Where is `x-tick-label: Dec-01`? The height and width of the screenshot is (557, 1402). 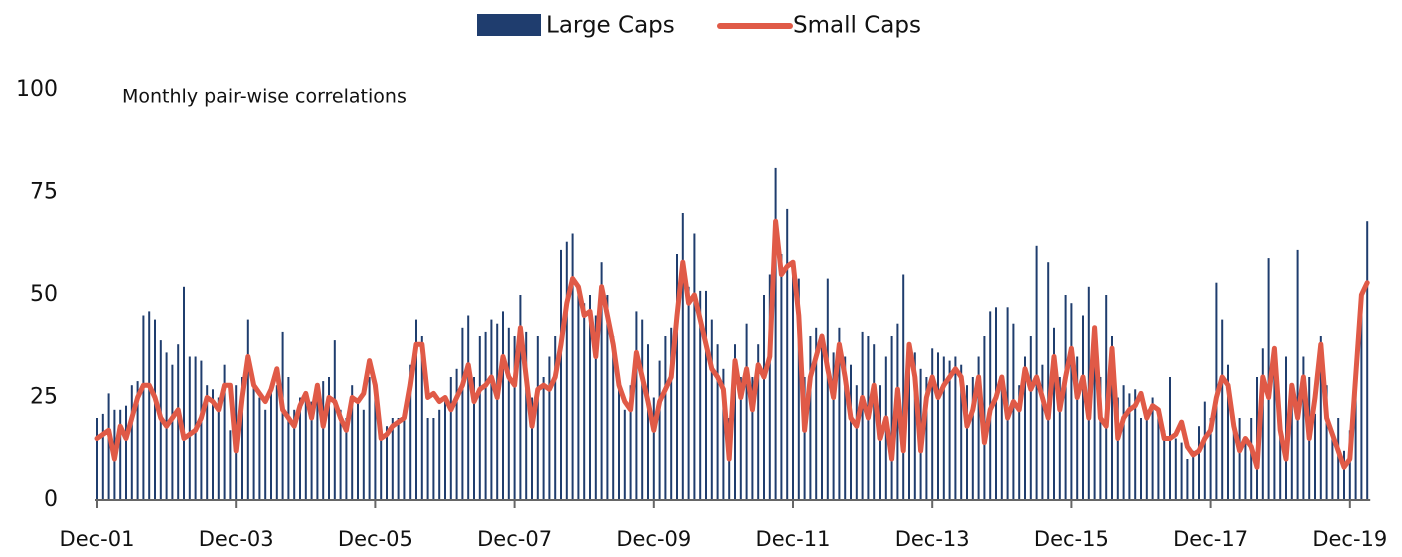
x-tick-label: Dec-01 is located at coordinates (97, 539).